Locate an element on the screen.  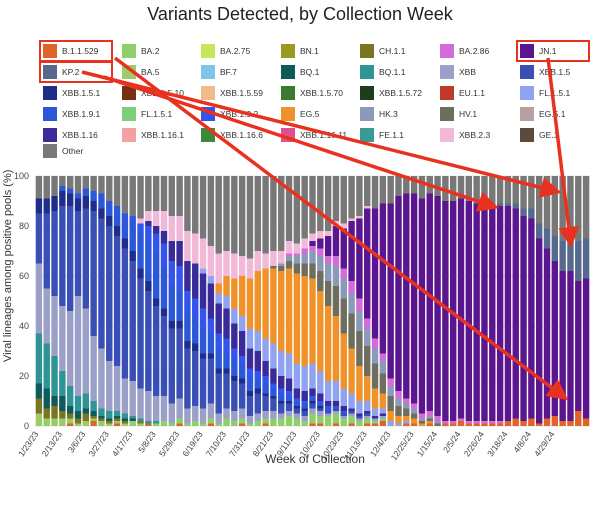
legend-label: BA.5 is located at coordinates (150, 72).